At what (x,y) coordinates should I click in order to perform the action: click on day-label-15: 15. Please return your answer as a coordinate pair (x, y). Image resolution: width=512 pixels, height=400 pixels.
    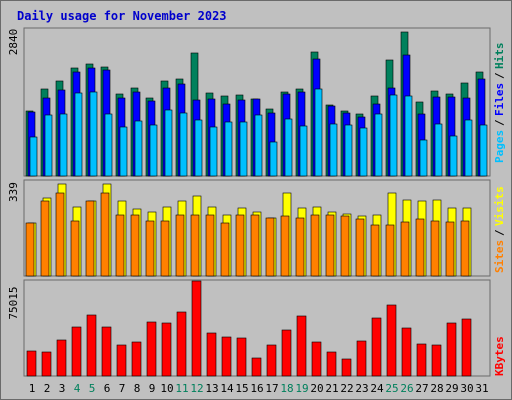
    Looking at the image, I should click on (241, 388).